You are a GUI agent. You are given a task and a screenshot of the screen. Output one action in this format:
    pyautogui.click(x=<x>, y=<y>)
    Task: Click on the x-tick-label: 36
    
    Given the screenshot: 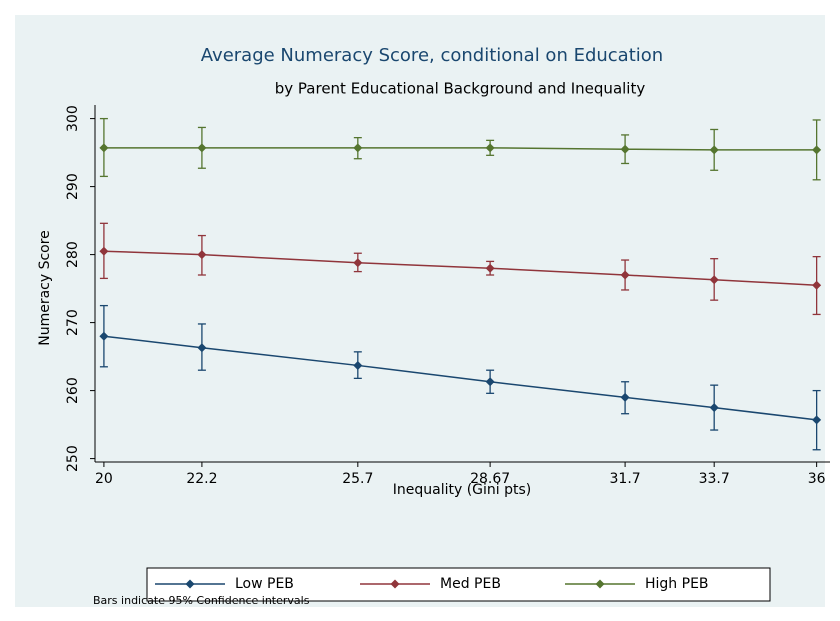 What is the action you would take?
    pyautogui.click(x=817, y=479)
    